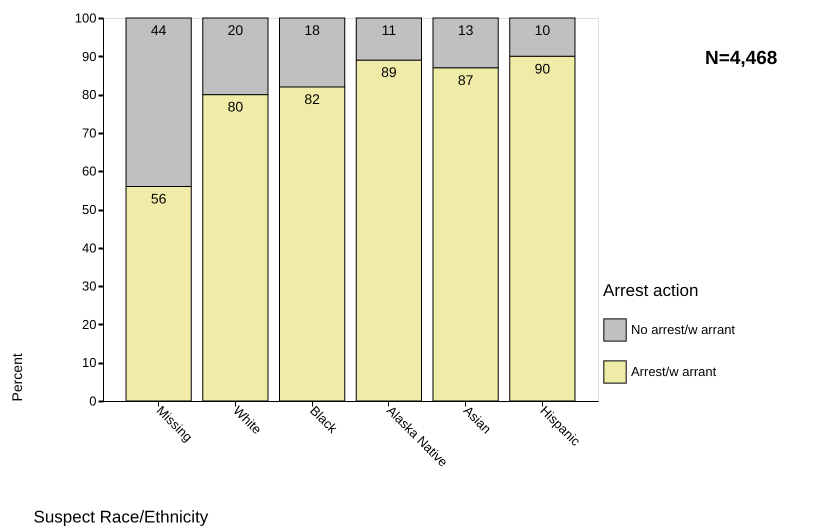 This screenshot has height=531, width=815. I want to click on data-label: 10, so click(542, 30).